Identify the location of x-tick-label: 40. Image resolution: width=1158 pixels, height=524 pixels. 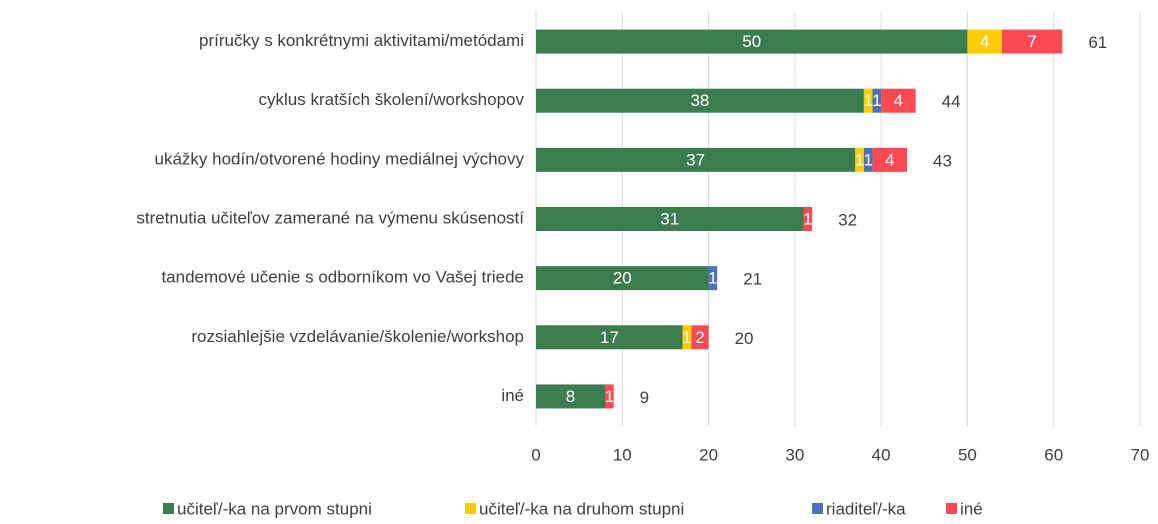
(881, 454).